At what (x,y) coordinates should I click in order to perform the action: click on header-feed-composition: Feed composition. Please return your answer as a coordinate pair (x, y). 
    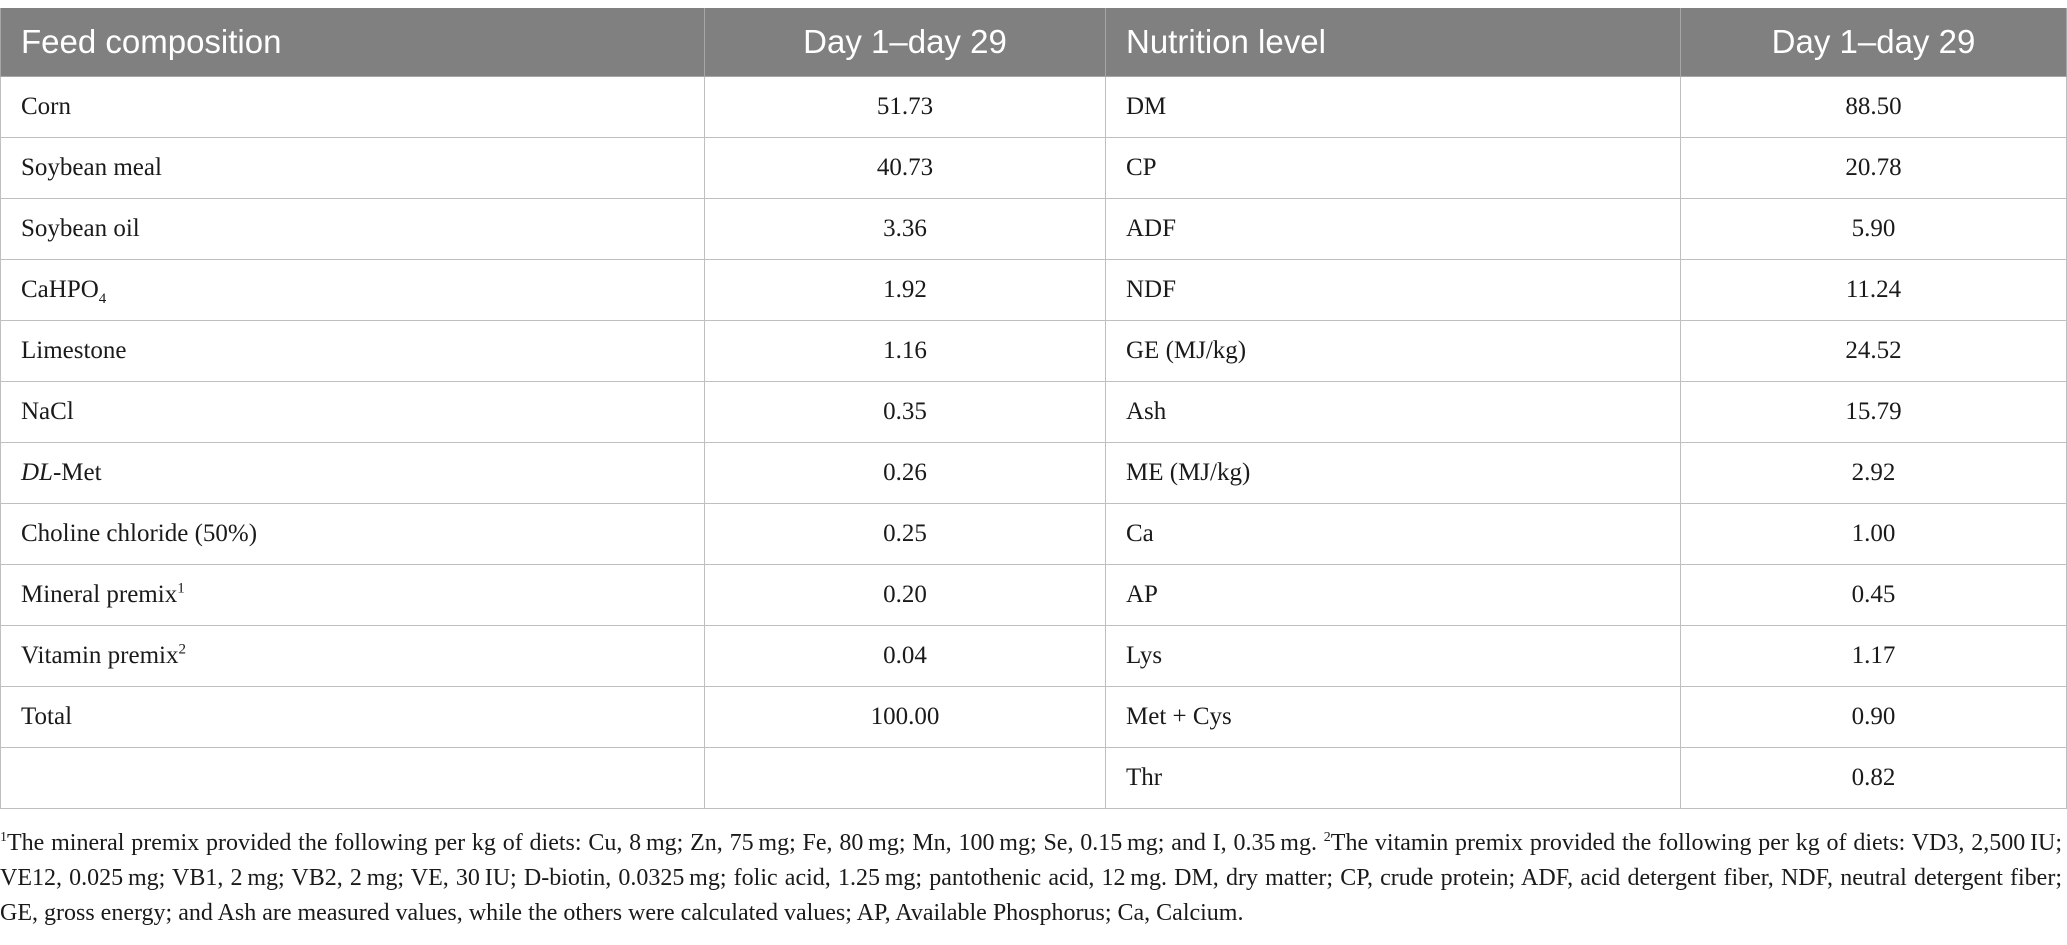
    Looking at the image, I should click on (352, 42).